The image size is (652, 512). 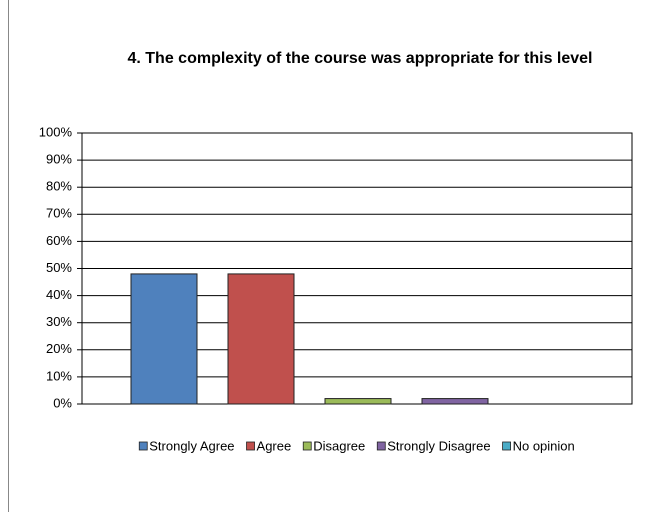 I want to click on y-tick-label: 40%, so click(x=59, y=294).